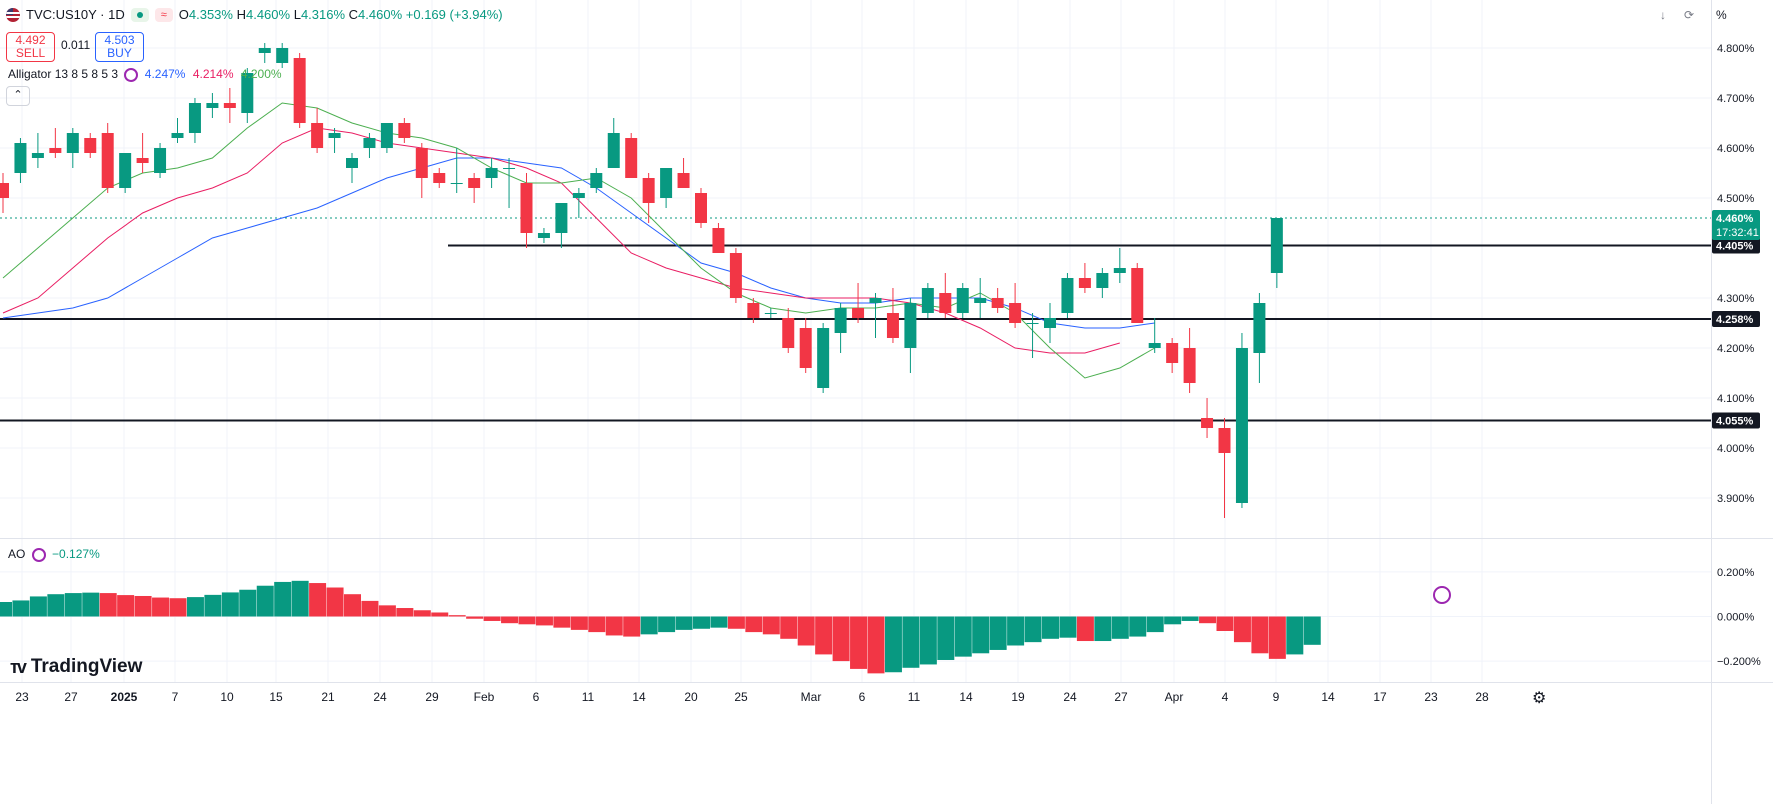 Image resolution: width=1773 pixels, height=804 pixels. What do you see at coordinates (1431, 697) in the screenshot?
I see `time-tick-label: 23` at bounding box center [1431, 697].